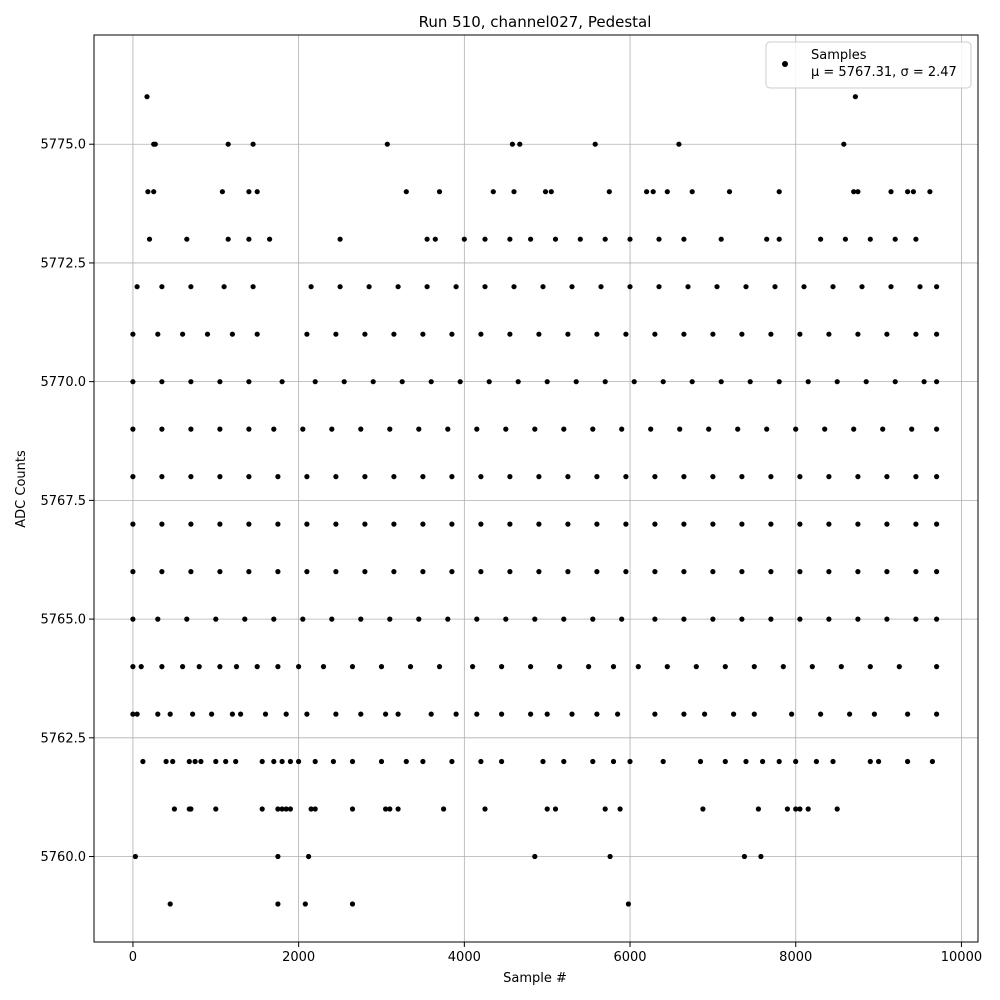 This screenshot has width=1000, height=1000. Describe the element at coordinates (64, 620) in the screenshot. I see `y-tick-label: 5765.0` at that location.